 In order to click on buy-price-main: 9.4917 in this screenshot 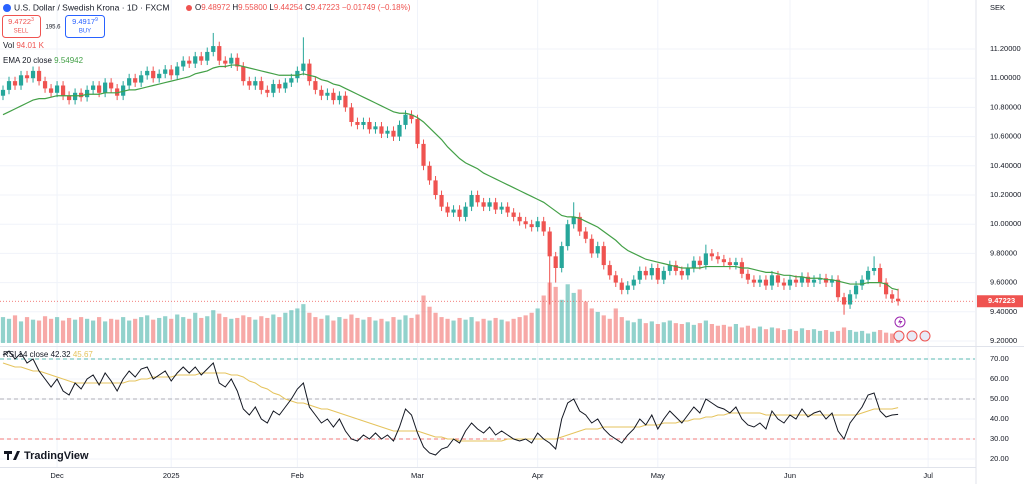, I will do `click(83, 21)`.